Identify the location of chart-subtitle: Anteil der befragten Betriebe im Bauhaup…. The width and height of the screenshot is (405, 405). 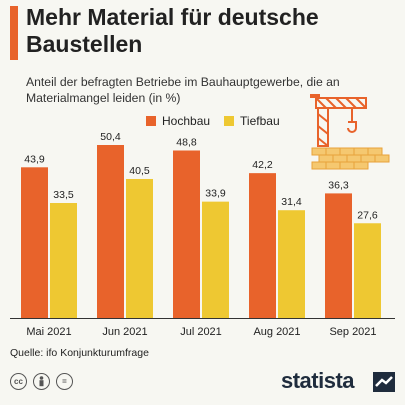
(183, 90).